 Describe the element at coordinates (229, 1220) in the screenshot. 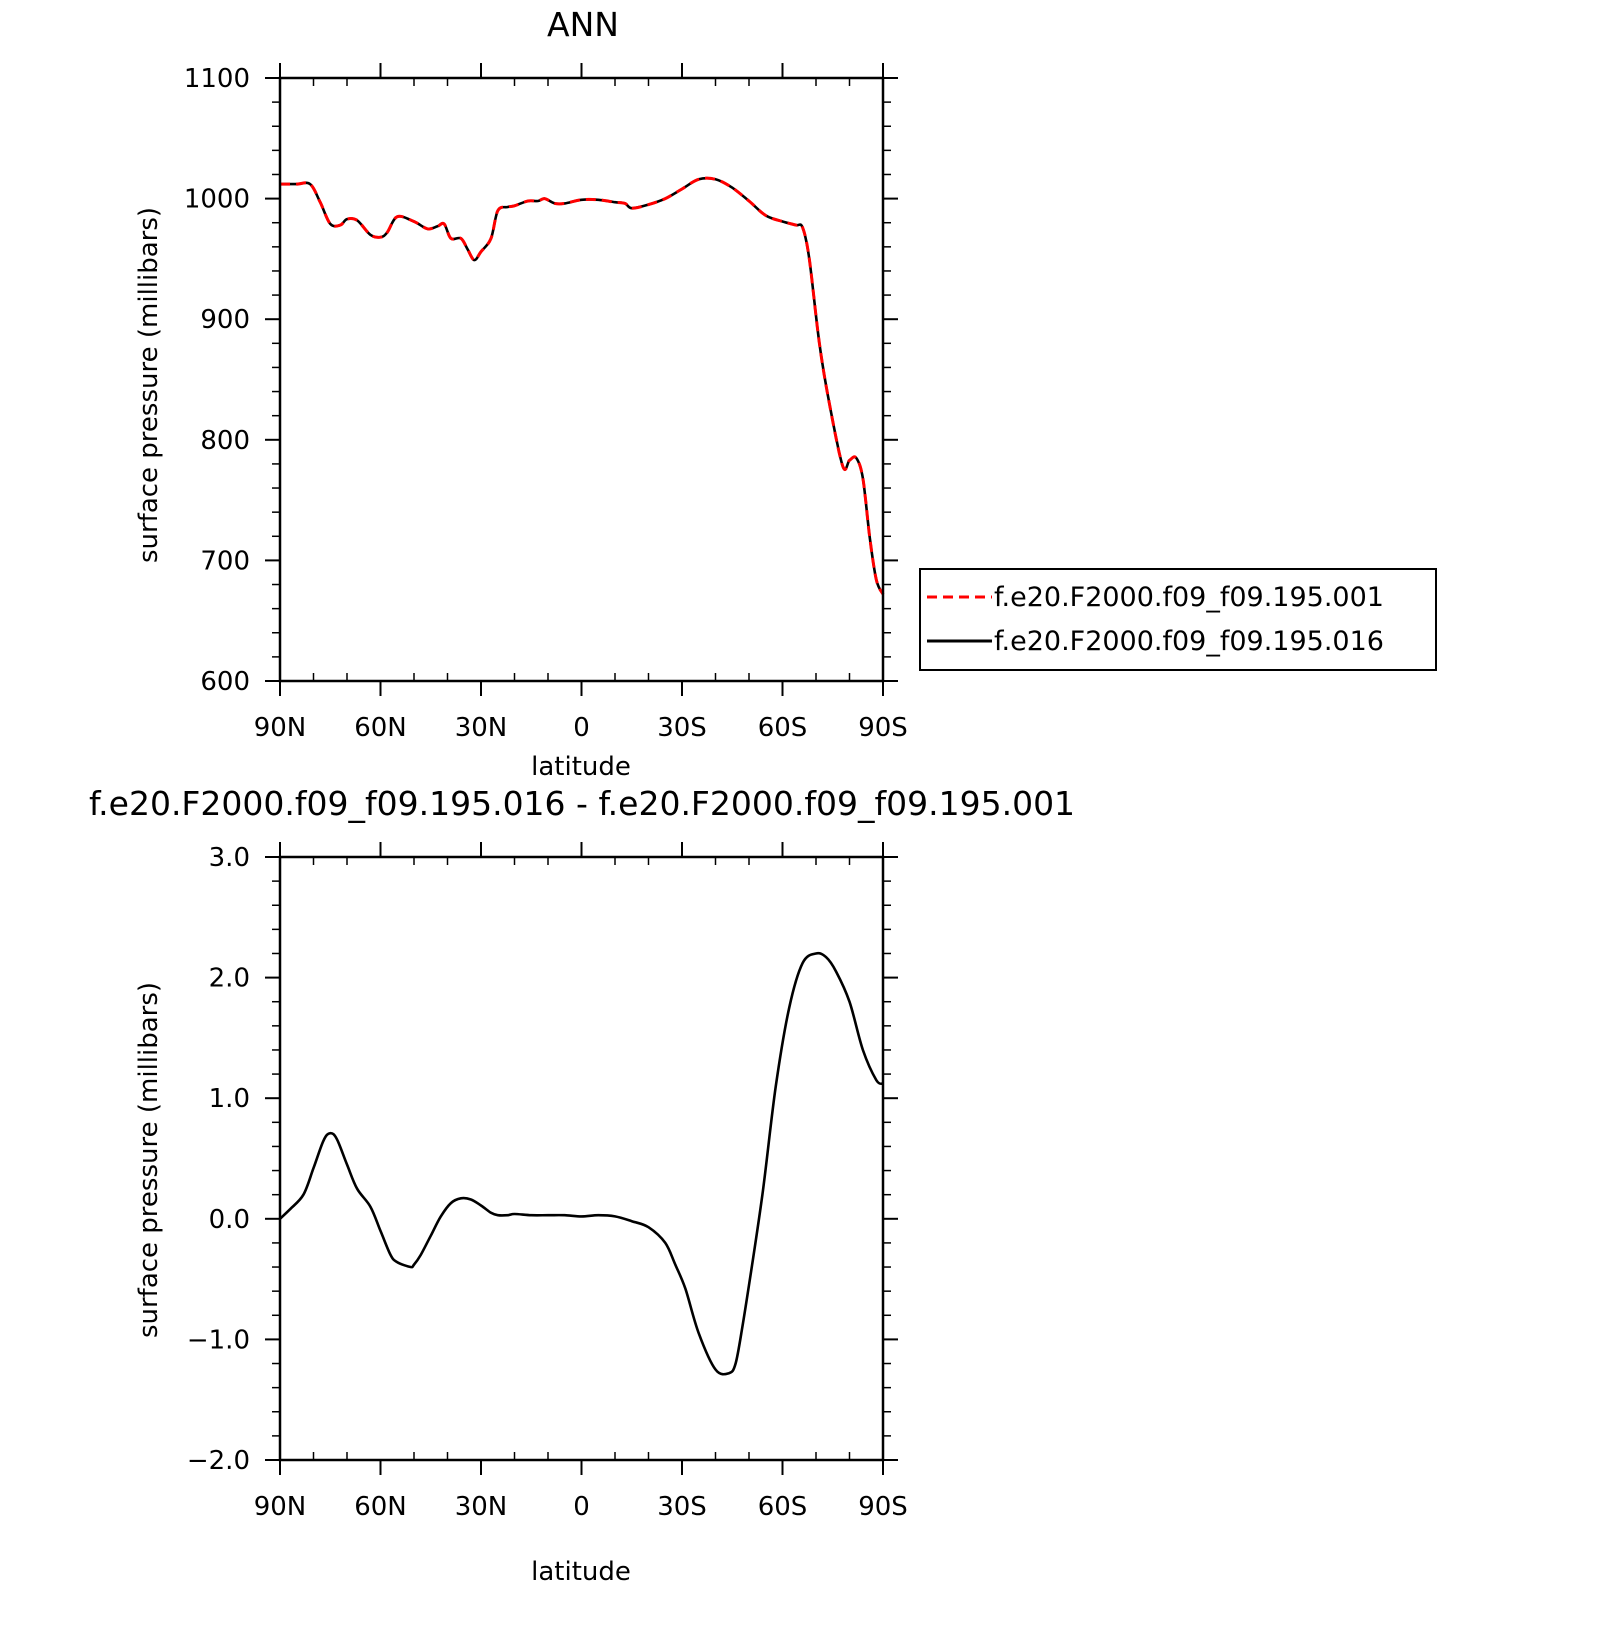

I see `bottom-chart-ytick-label: 0.0` at that location.